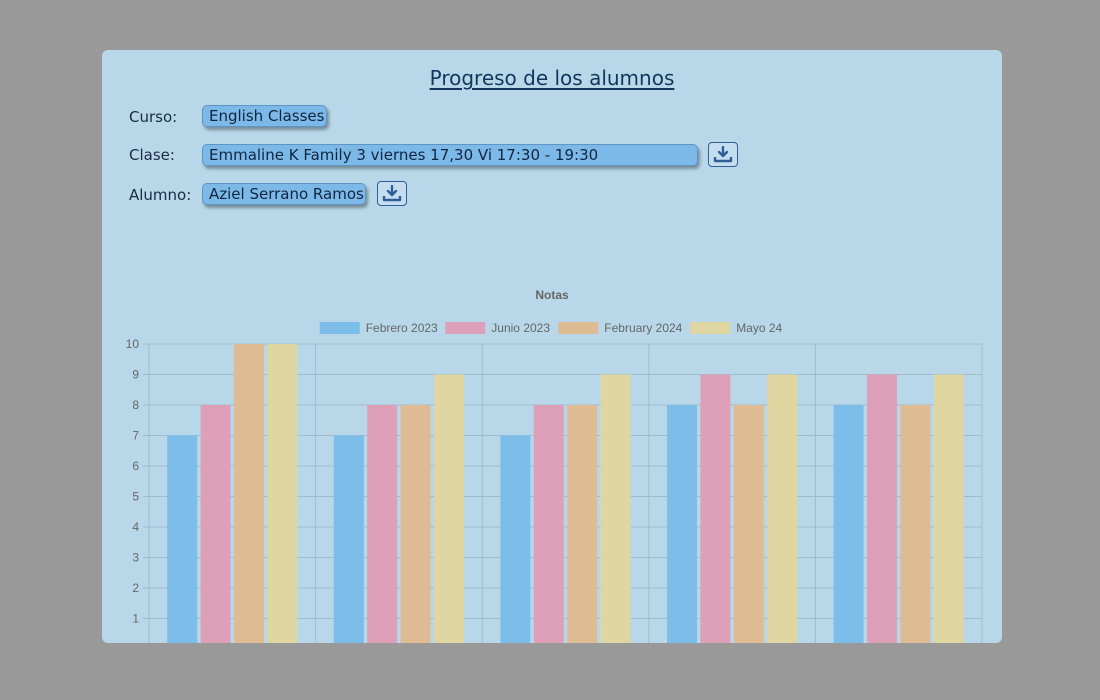  What do you see at coordinates (402, 328) in the screenshot?
I see `legend-label: Febrero 2023` at bounding box center [402, 328].